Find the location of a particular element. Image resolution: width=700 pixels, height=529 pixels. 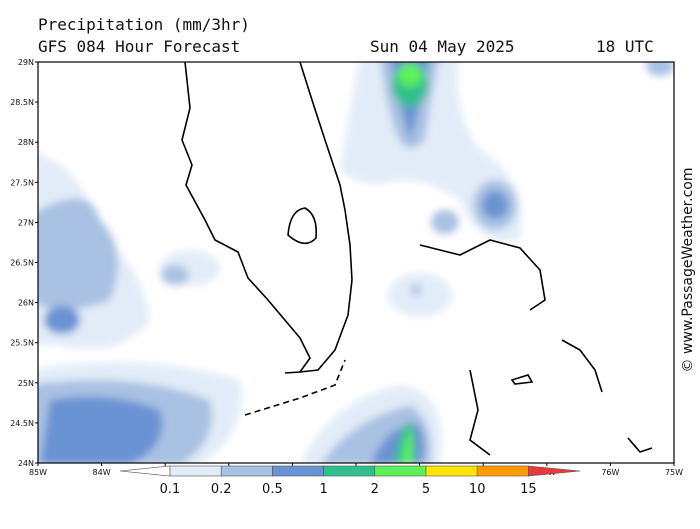

lat-label: 29N is located at coordinates (26, 62).